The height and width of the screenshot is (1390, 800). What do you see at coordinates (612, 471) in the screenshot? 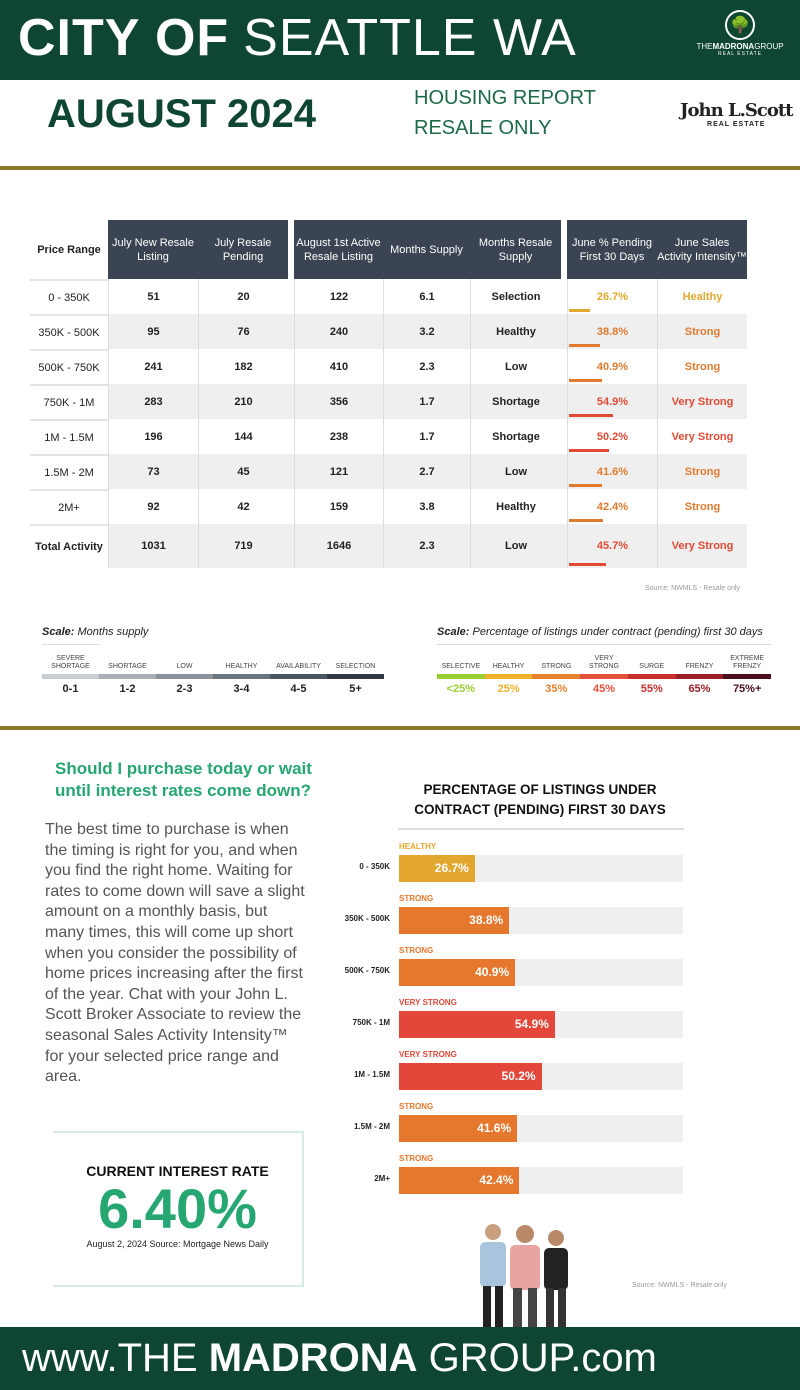
I see `cell-pct: 41.6%` at bounding box center [612, 471].